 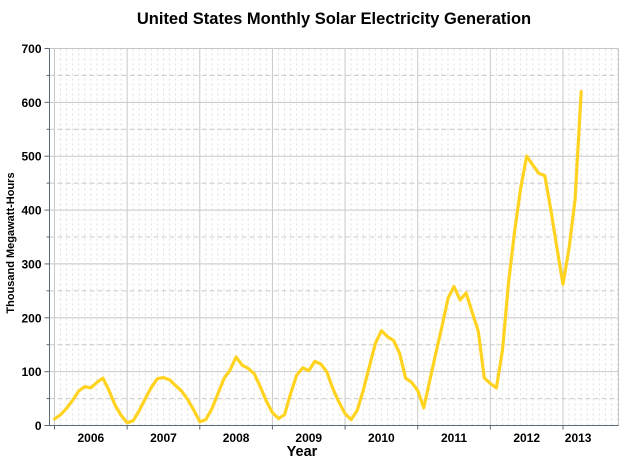 I want to click on y-tick-label: 100, so click(x=31, y=372).